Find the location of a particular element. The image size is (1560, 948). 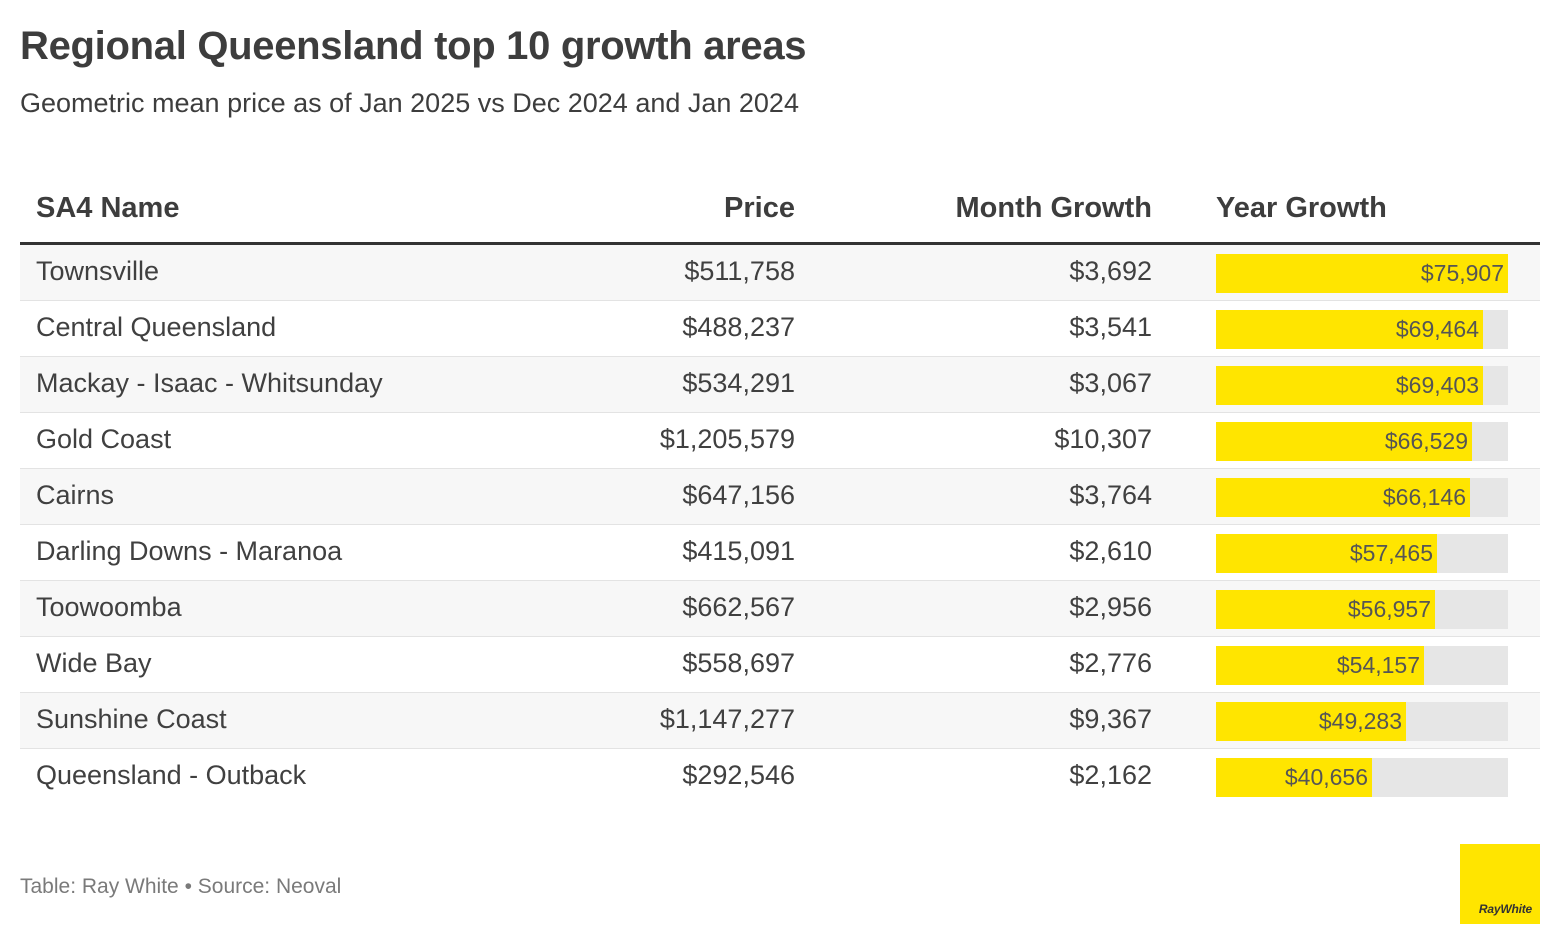

year-growth-bar-track: $69,464 is located at coordinates (1362, 329).